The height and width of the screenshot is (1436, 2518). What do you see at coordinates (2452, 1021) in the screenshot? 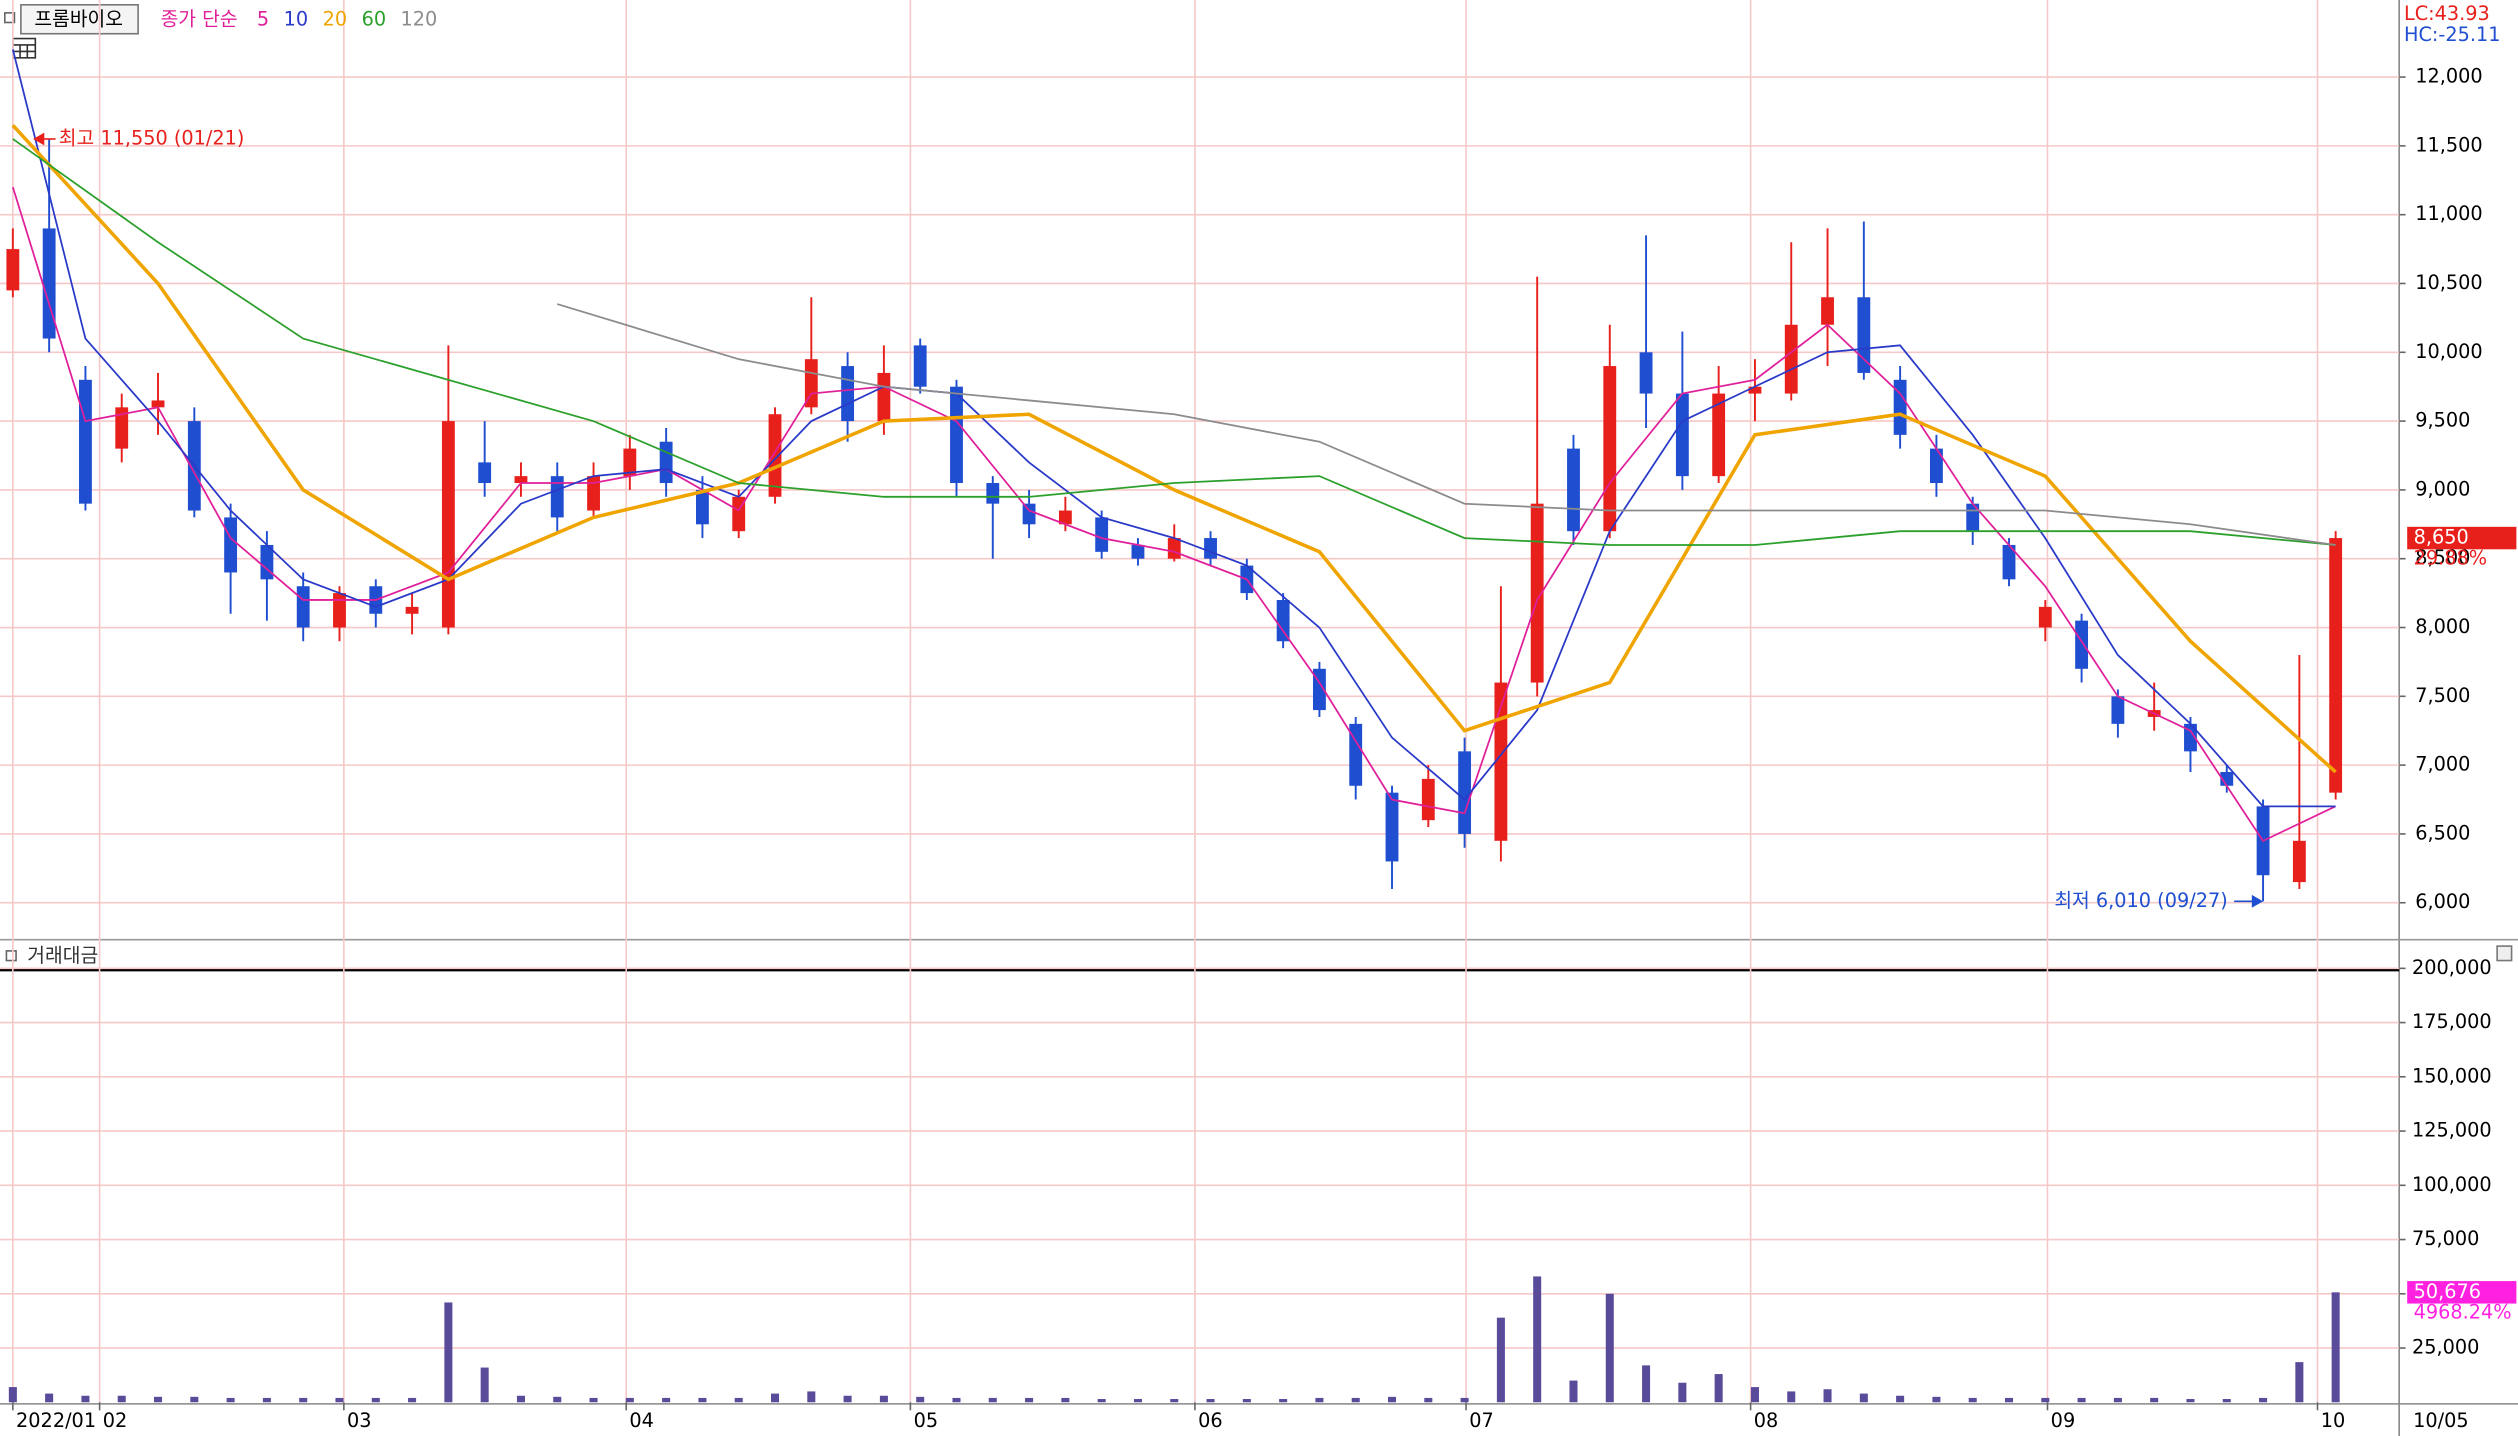
I see `y-tick-label: 175,000` at bounding box center [2452, 1021].